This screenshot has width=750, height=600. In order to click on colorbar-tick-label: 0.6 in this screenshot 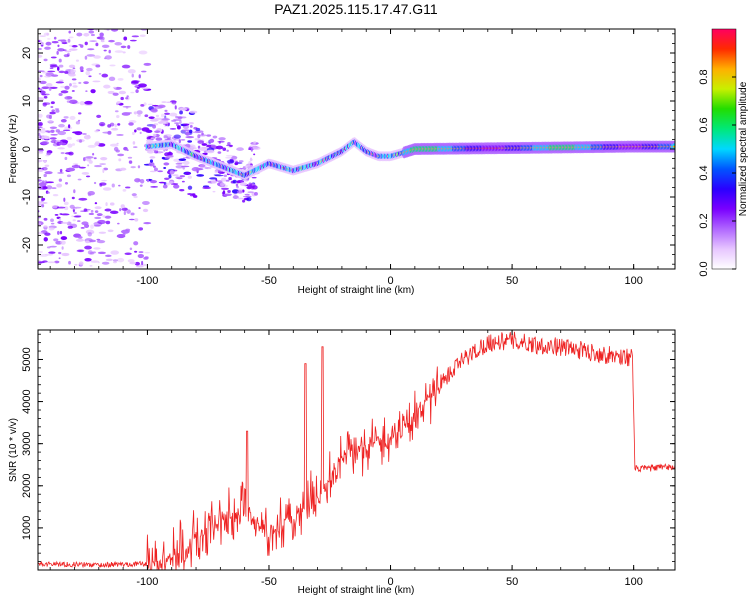, I will do `click(704, 124)`.